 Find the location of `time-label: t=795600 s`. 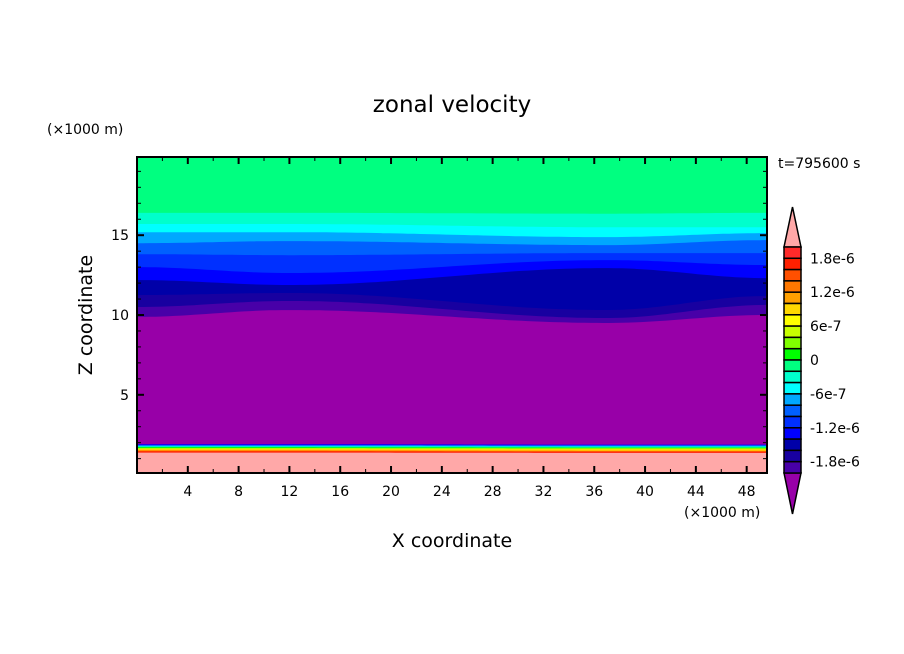

time-label: t=795600 s is located at coordinates (819, 164).